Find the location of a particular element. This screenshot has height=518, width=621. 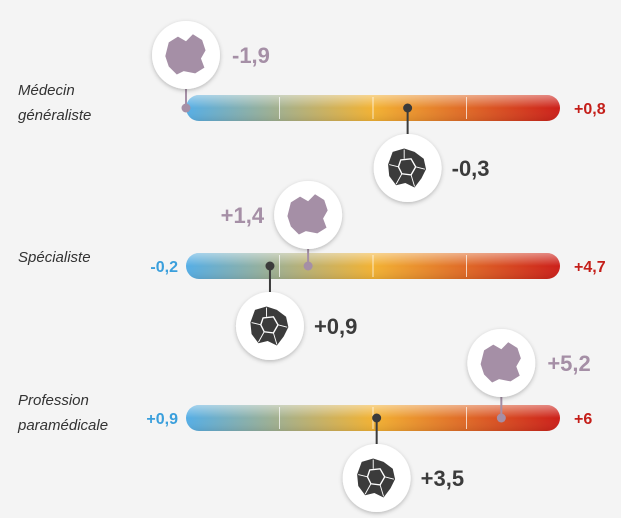

local-value-label: +3,5 is located at coordinates (442, 478).